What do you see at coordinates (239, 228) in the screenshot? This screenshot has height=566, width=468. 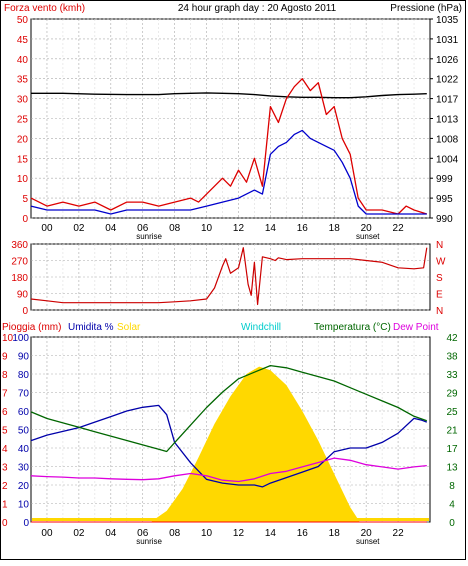 I see `wind-x-tick-label: 12` at bounding box center [239, 228].